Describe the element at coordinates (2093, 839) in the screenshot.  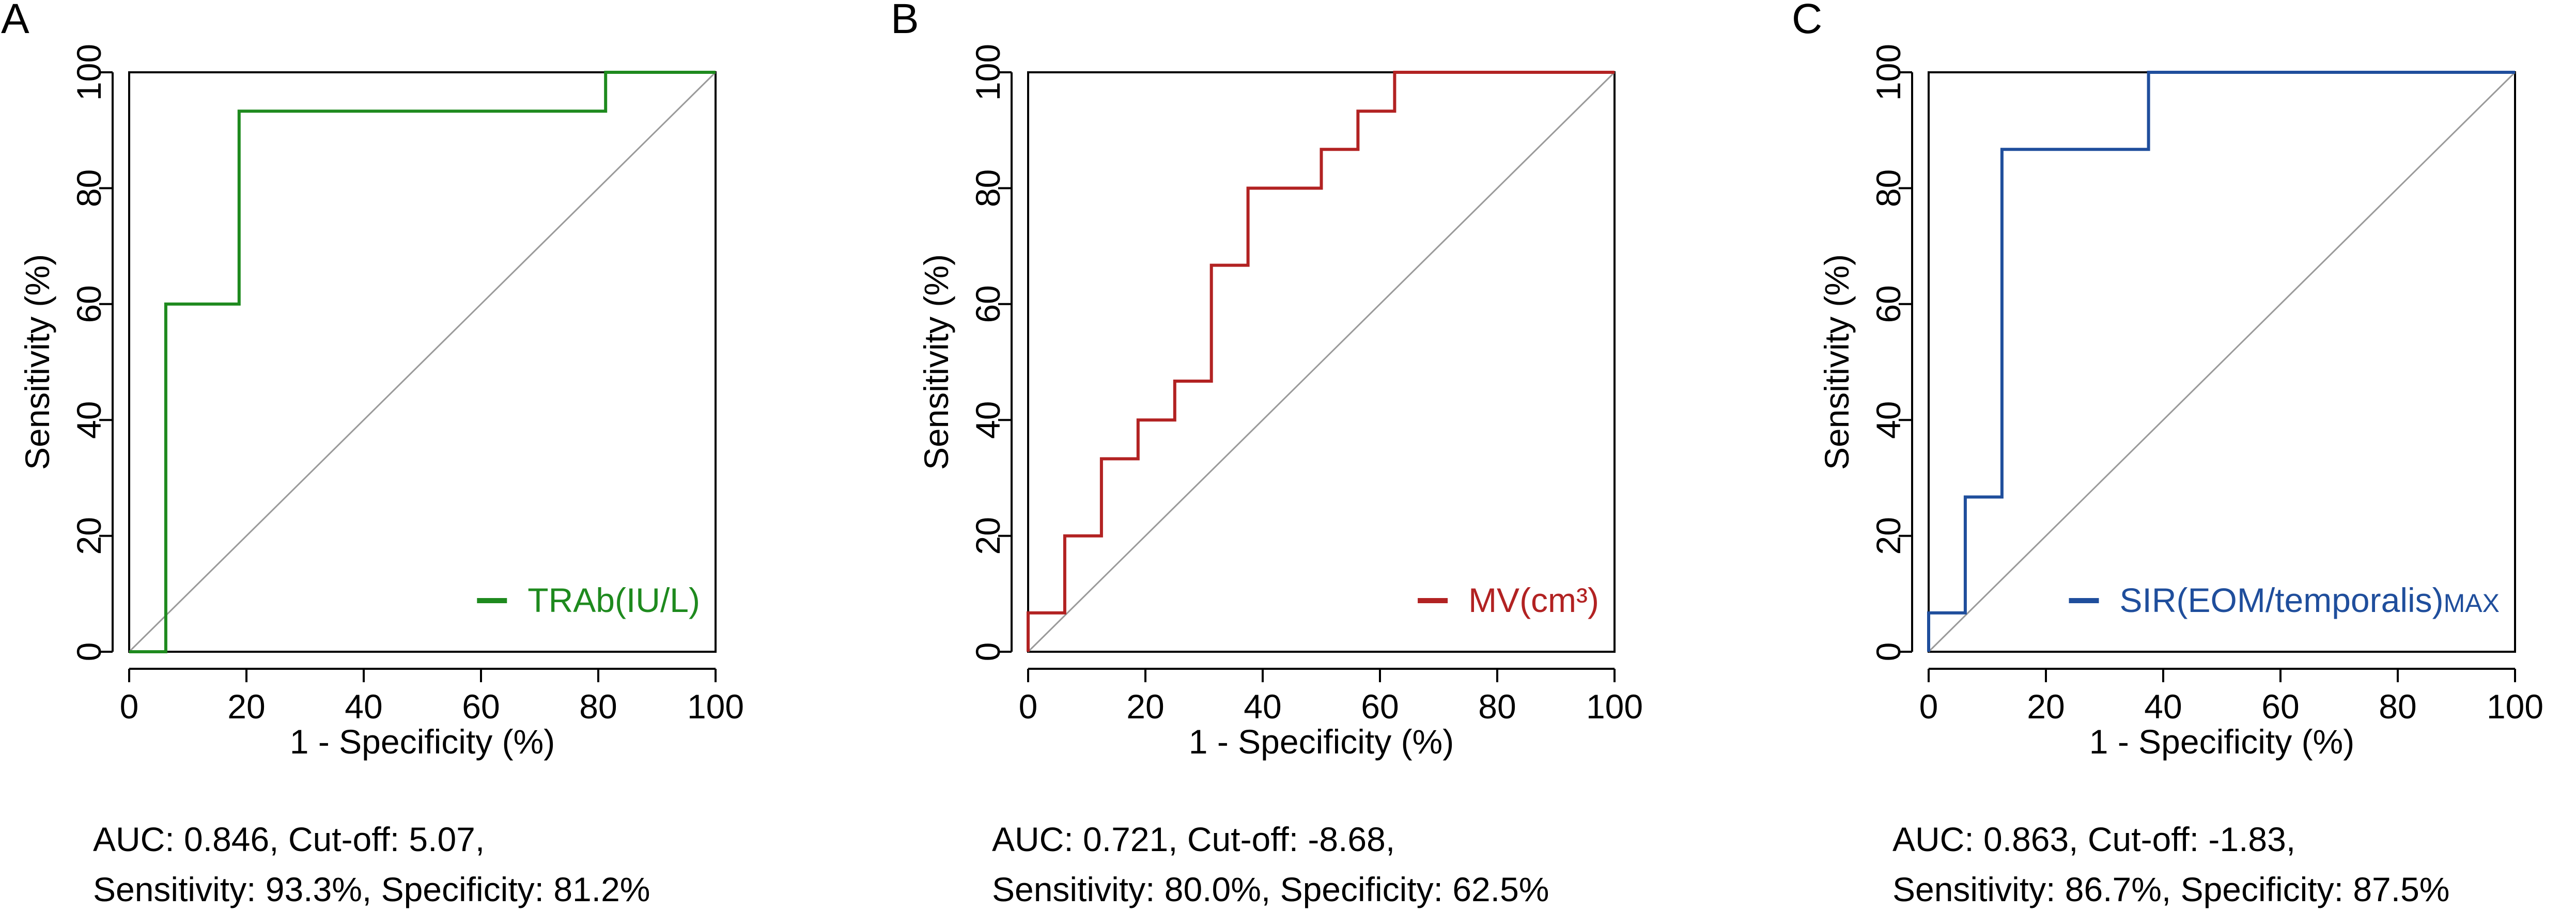
I see `stats-line-auc-cutoff: AUC: 0.863, Cut-off: -1.83,` at that location.